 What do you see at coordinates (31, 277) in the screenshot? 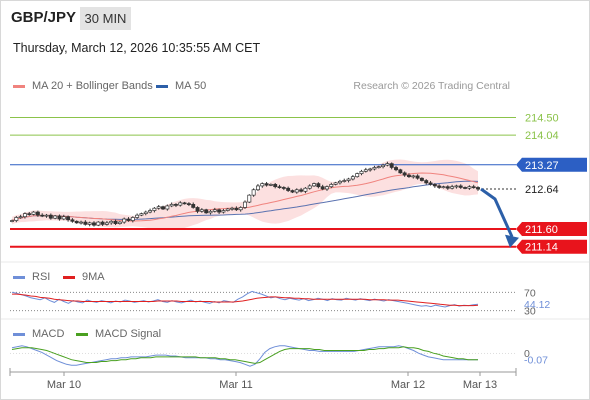
I see `rsi-legend-rsi: RSI` at bounding box center [31, 277].